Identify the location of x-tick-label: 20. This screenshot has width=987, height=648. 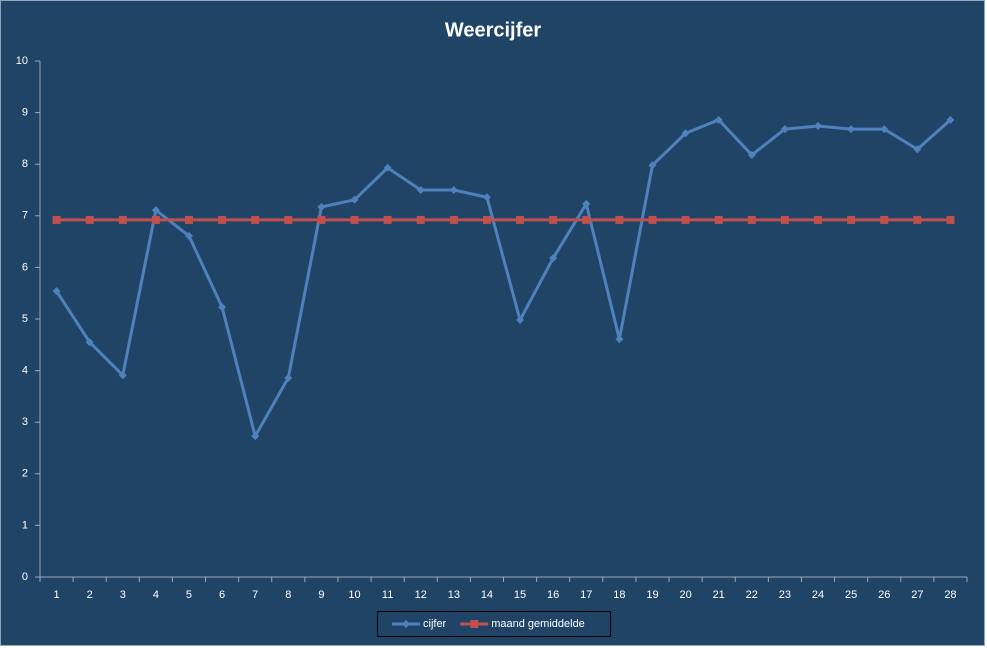
(685, 595).